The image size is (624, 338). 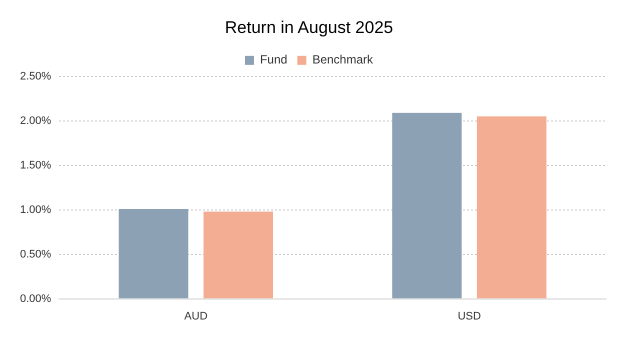 I want to click on x-tick-label: AUD, so click(x=196, y=316).